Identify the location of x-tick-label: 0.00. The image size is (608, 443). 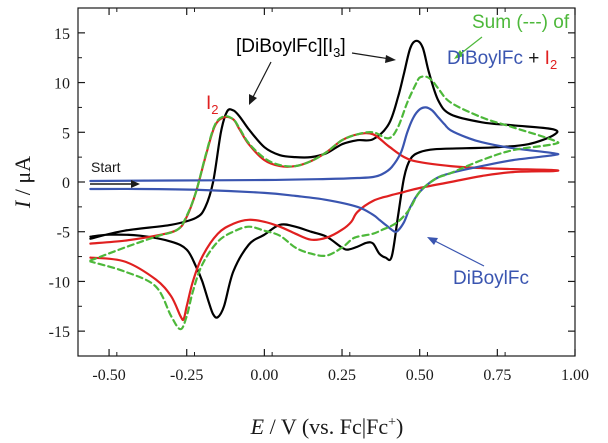
(264, 375).